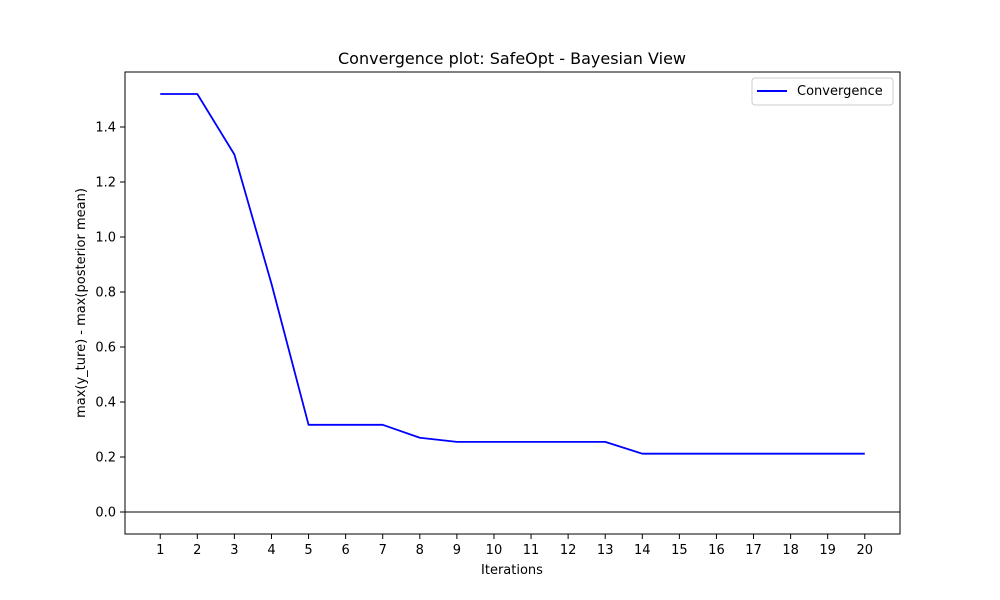 Image resolution: width=1000 pixels, height=600 pixels. What do you see at coordinates (160, 550) in the screenshot?
I see `x-tick-label: 1` at bounding box center [160, 550].